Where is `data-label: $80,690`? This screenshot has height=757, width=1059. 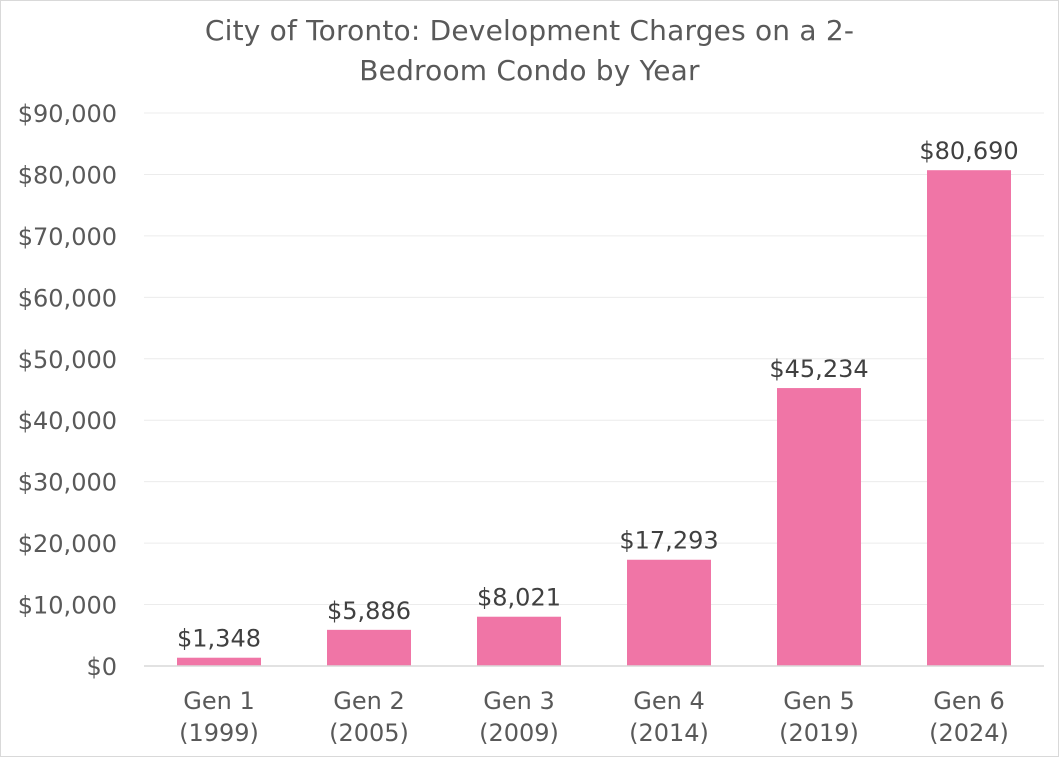 data-label: $80,690 is located at coordinates (968, 151).